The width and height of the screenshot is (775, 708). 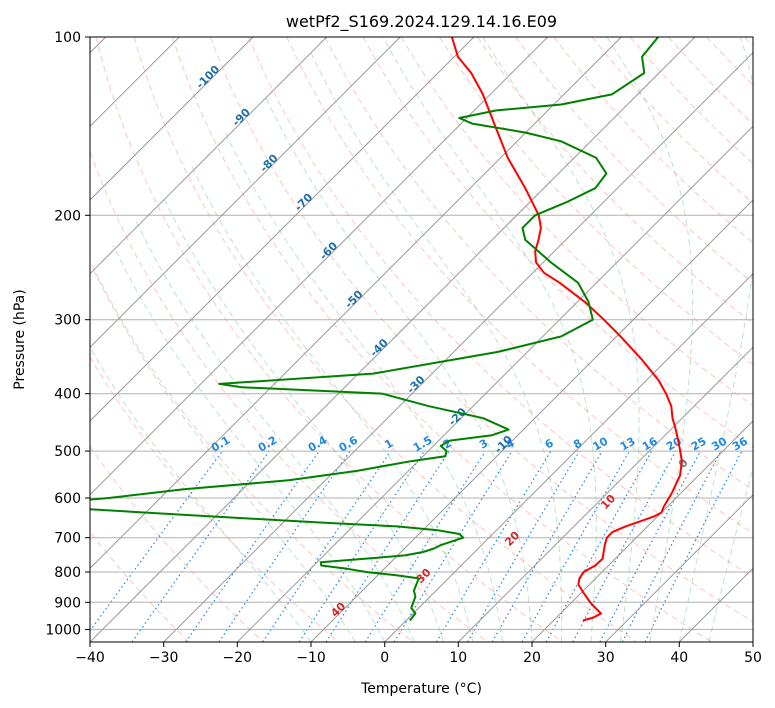 I want to click on x-tick-label: 30, so click(x=606, y=658).